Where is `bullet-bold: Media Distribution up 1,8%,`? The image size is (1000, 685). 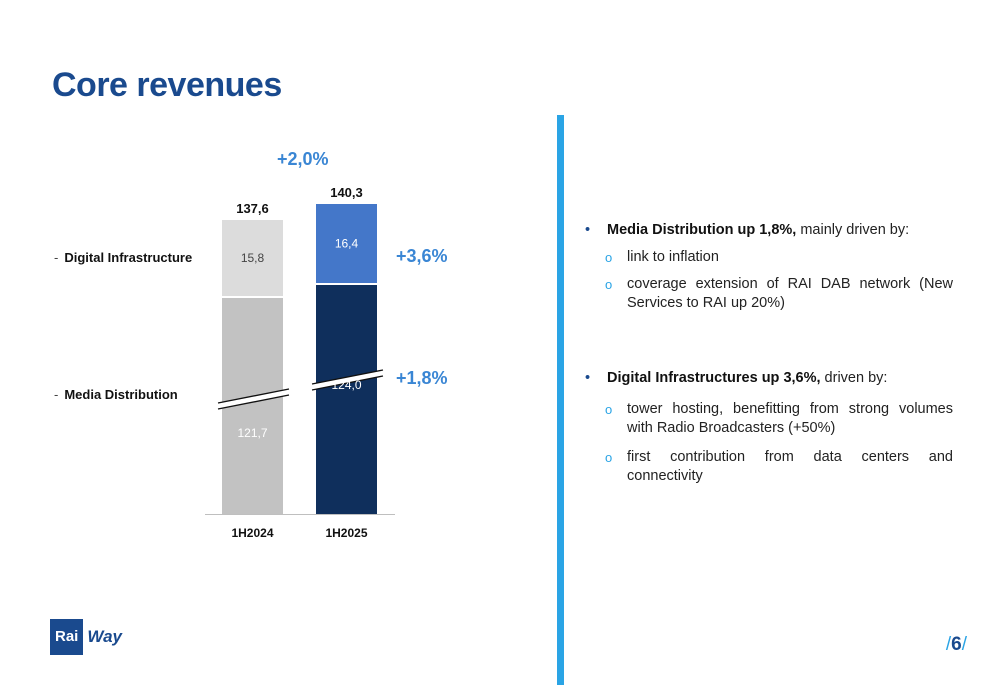 bullet-bold: Media Distribution up 1,8%, is located at coordinates (702, 230).